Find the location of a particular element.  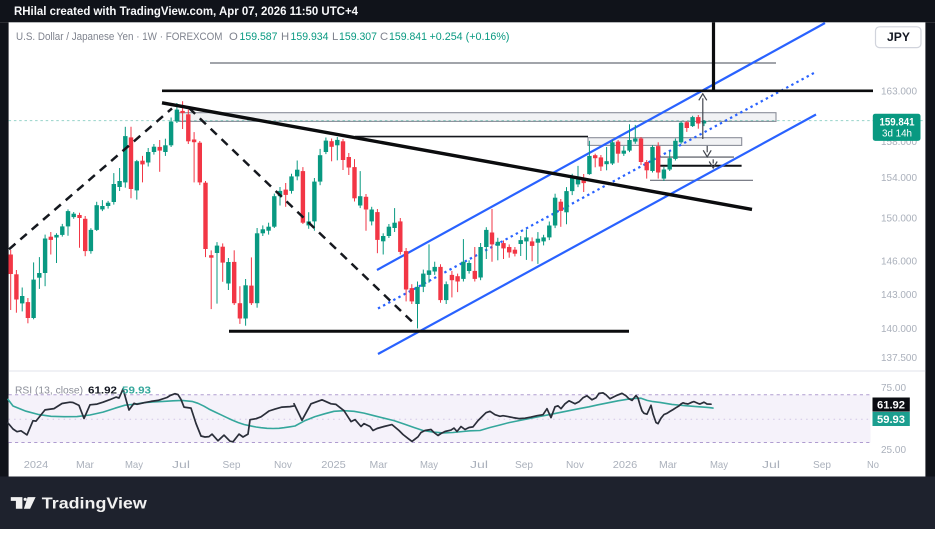

svg-text: 159.587 is located at coordinates (259, 37).